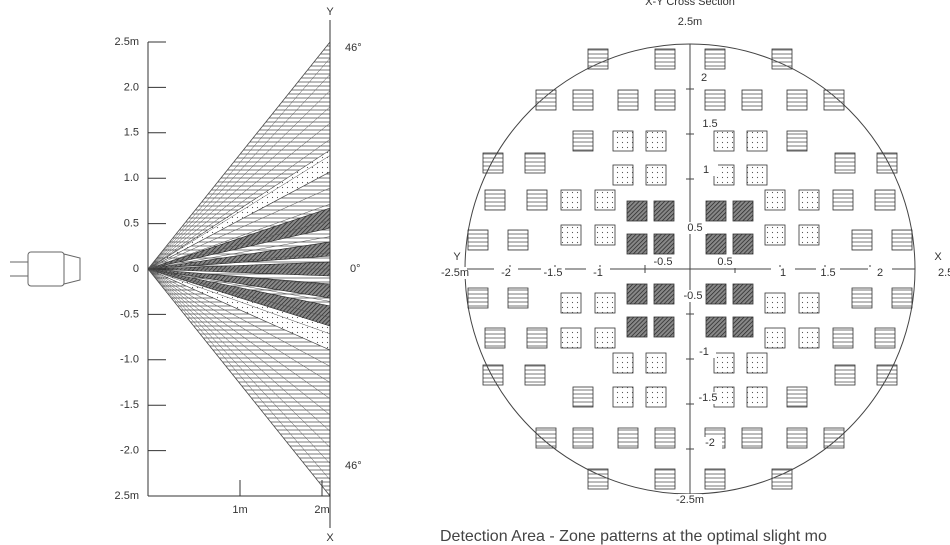  I want to click on axis-value-label: -0.5, so click(693, 296).